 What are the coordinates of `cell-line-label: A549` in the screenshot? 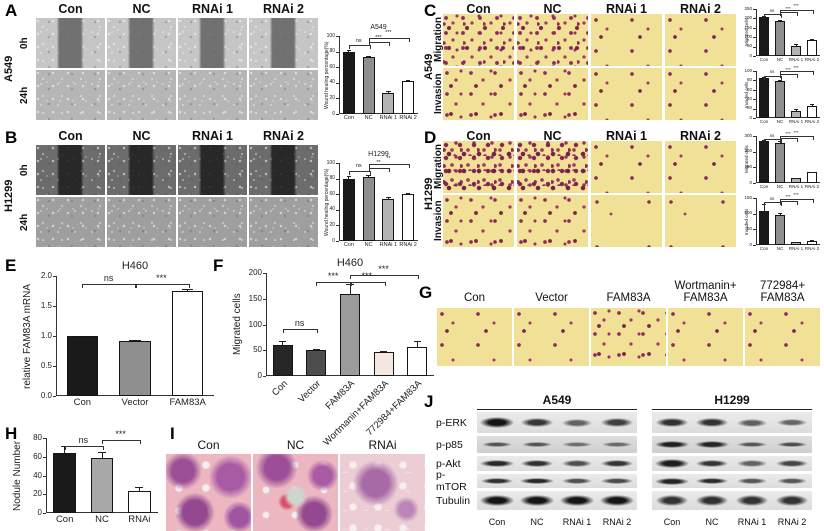 It's located at (9, 69).